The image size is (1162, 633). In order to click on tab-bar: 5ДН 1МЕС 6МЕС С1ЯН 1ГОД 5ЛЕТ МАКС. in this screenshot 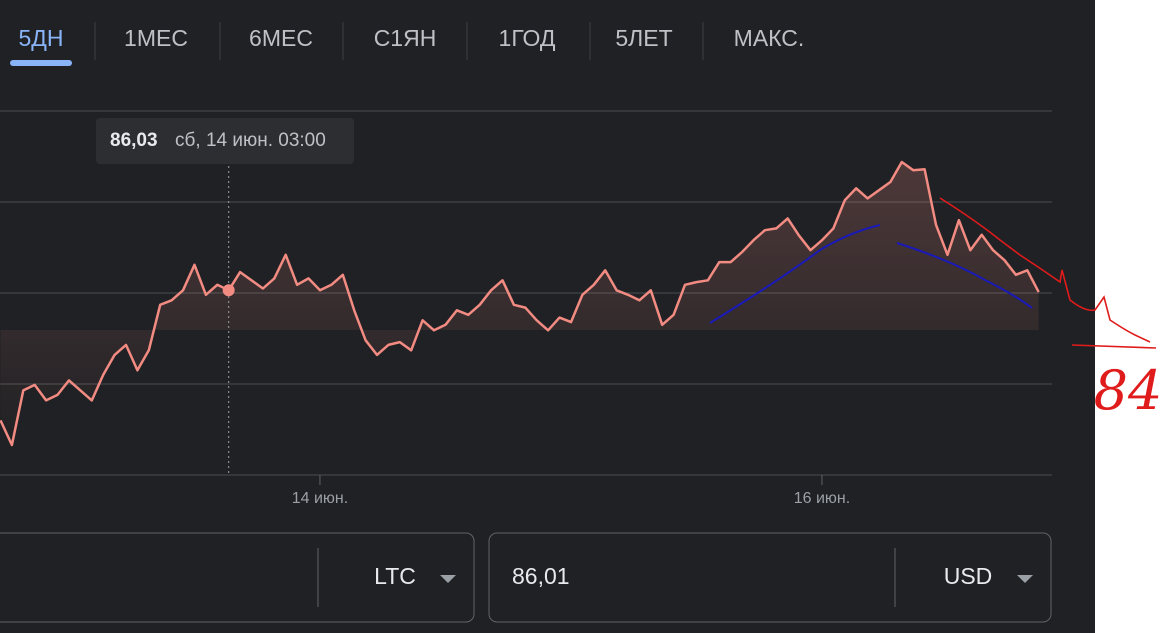, I will do `click(407, 44)`.